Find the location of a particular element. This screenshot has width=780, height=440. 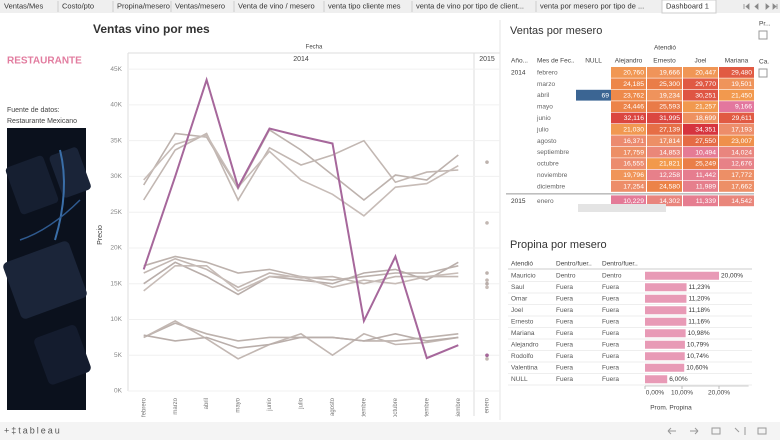

x-tick-label: abril is located at coordinates (207, 403).